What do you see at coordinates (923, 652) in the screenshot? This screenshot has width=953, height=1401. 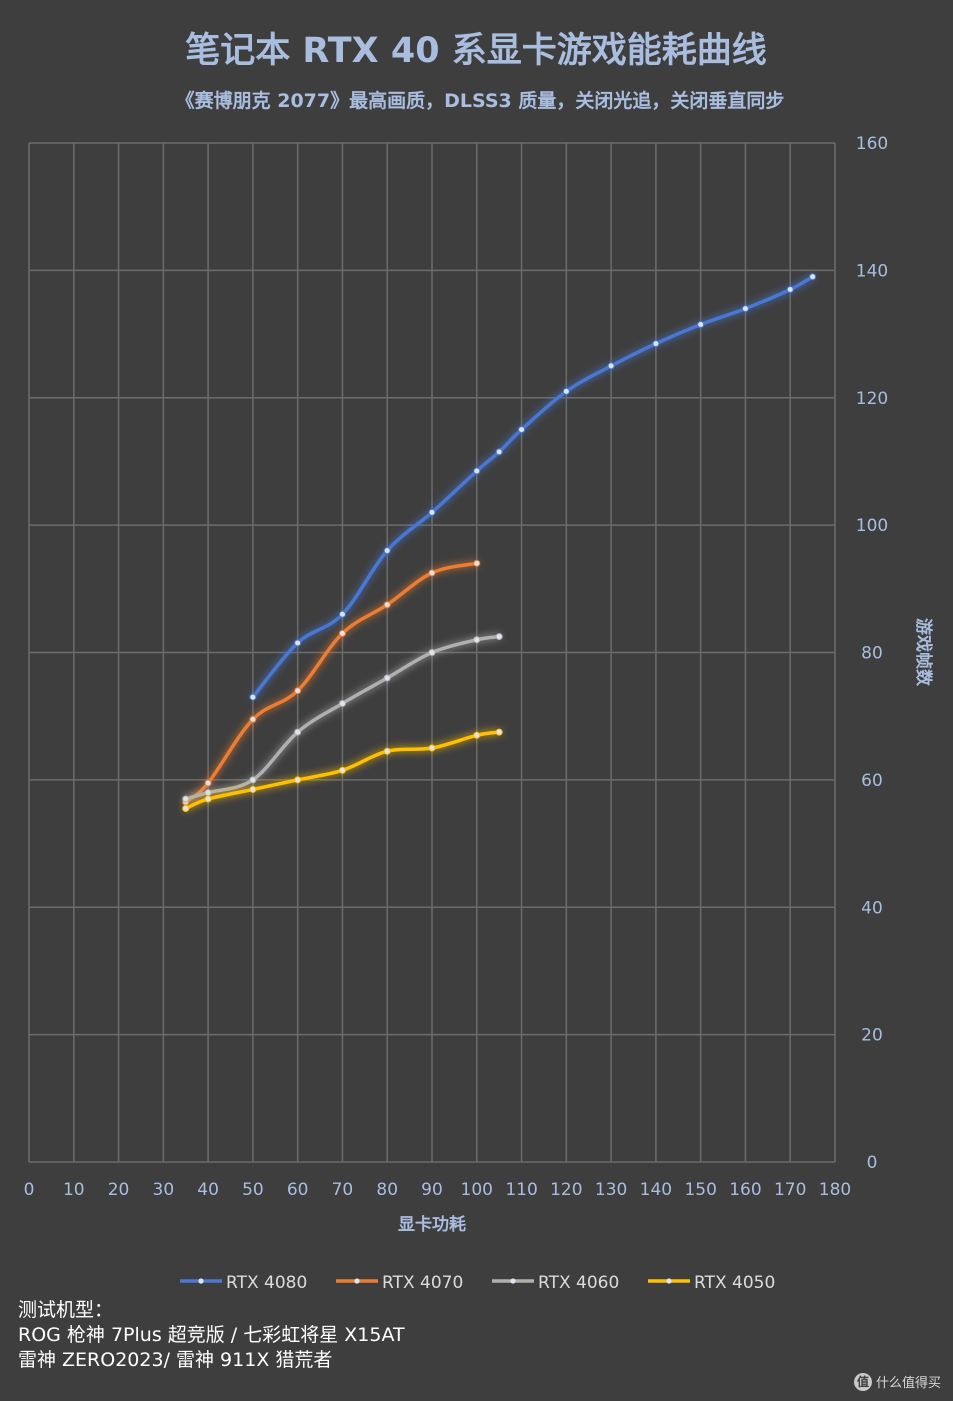 I see `y-axis-label: 游戏帧数` at bounding box center [923, 652].